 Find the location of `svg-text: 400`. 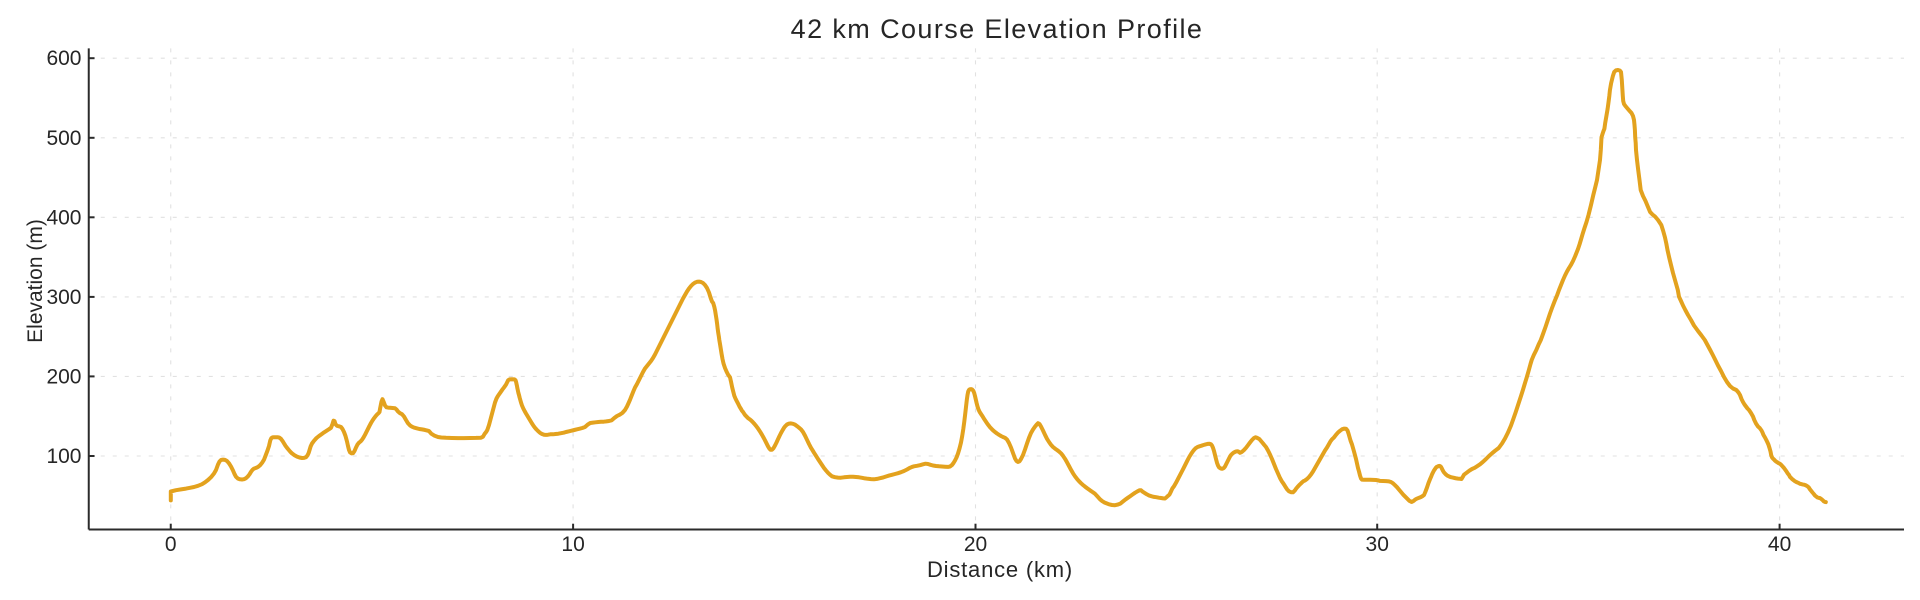

svg-text: 400 is located at coordinates (63, 217).